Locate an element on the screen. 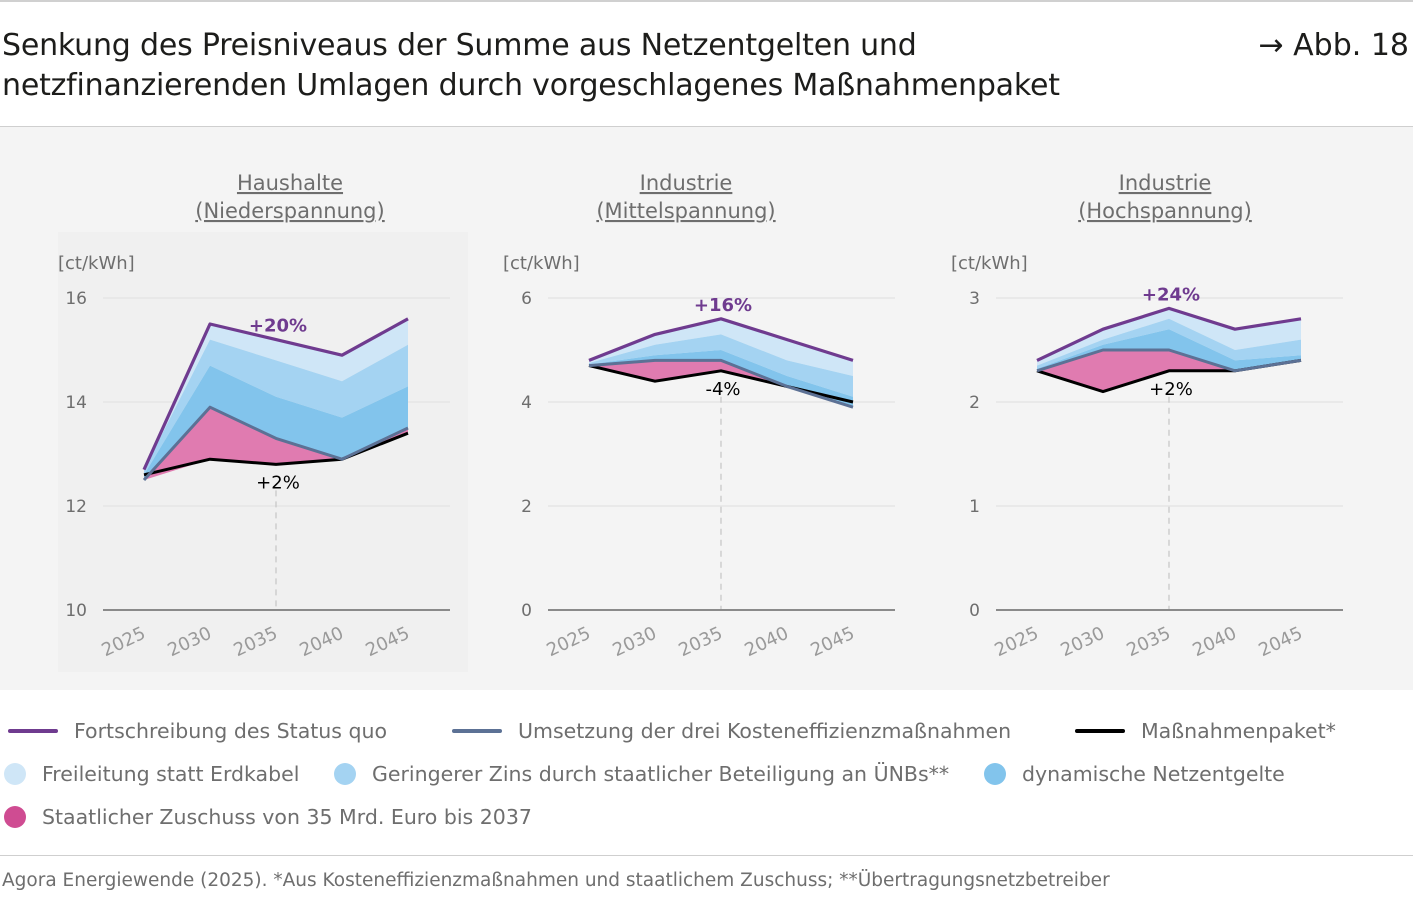 The image size is (1413, 912). legend-label-dynamisch: dynamische Netzentgelte is located at coordinates (1153, 774).